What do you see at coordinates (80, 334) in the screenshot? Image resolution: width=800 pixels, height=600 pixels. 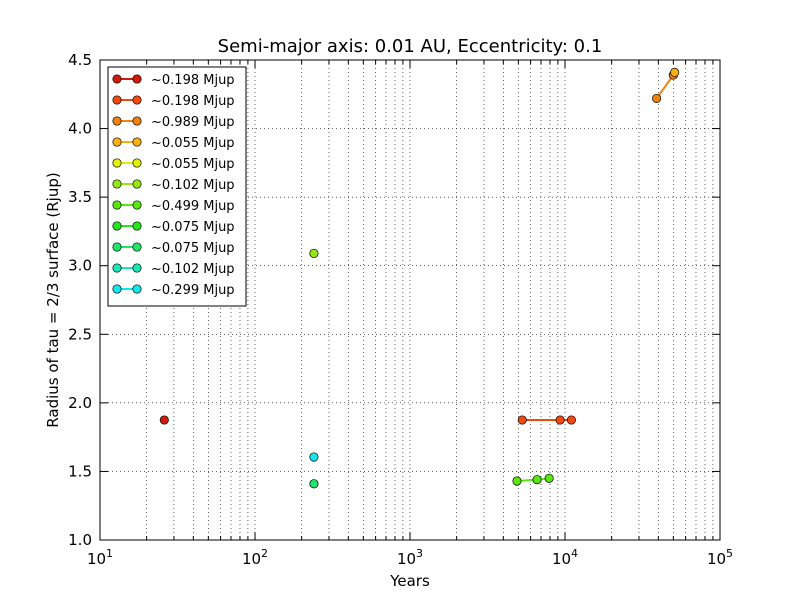 I see `y-tick-label: 2.5` at bounding box center [80, 334].